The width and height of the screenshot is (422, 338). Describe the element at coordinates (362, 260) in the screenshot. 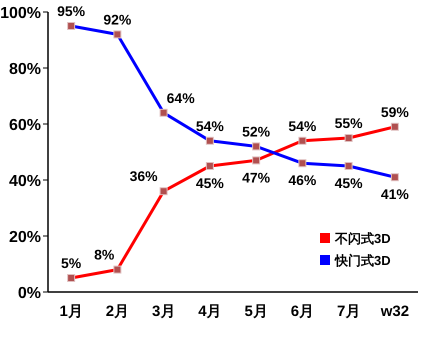

I see `legend-label: 快门式3D` at that location.